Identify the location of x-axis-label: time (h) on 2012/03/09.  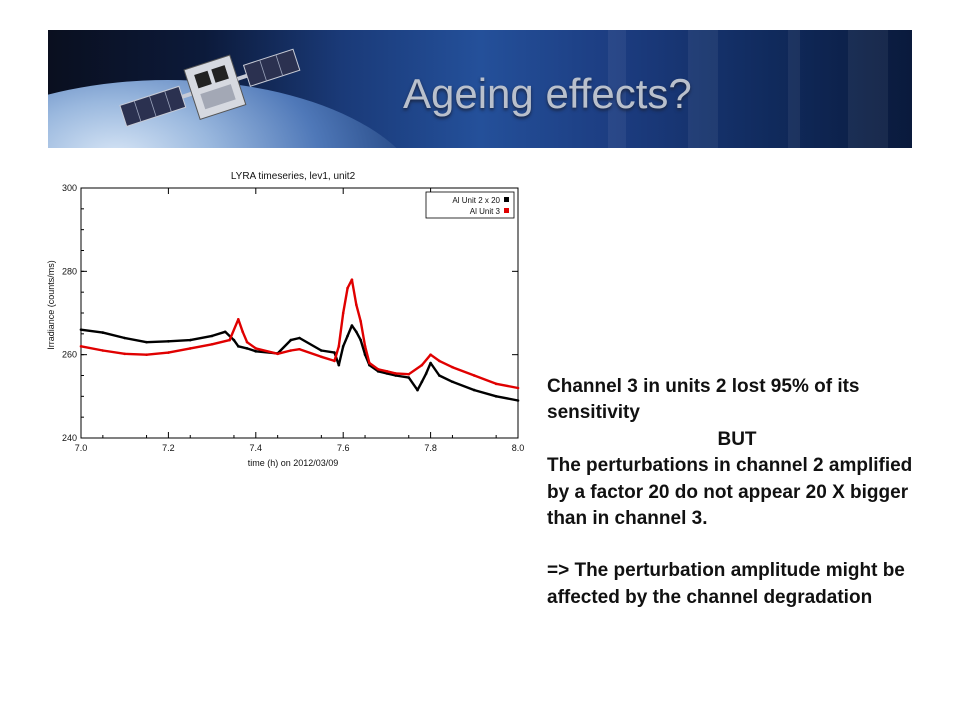
(293, 463).